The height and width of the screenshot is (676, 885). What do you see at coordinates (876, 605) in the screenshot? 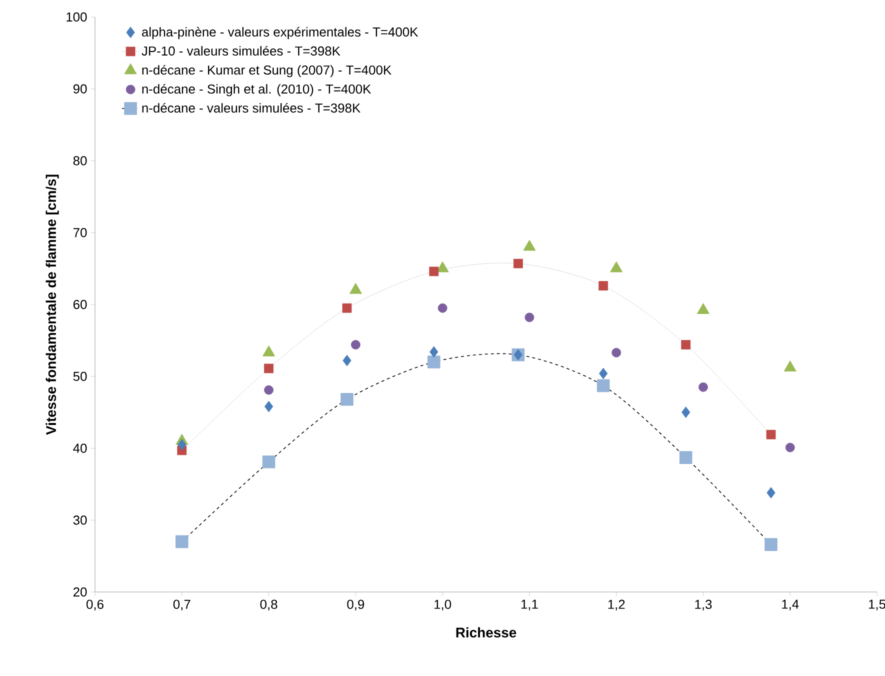
I see `x-tick-label: 1,5` at bounding box center [876, 605].